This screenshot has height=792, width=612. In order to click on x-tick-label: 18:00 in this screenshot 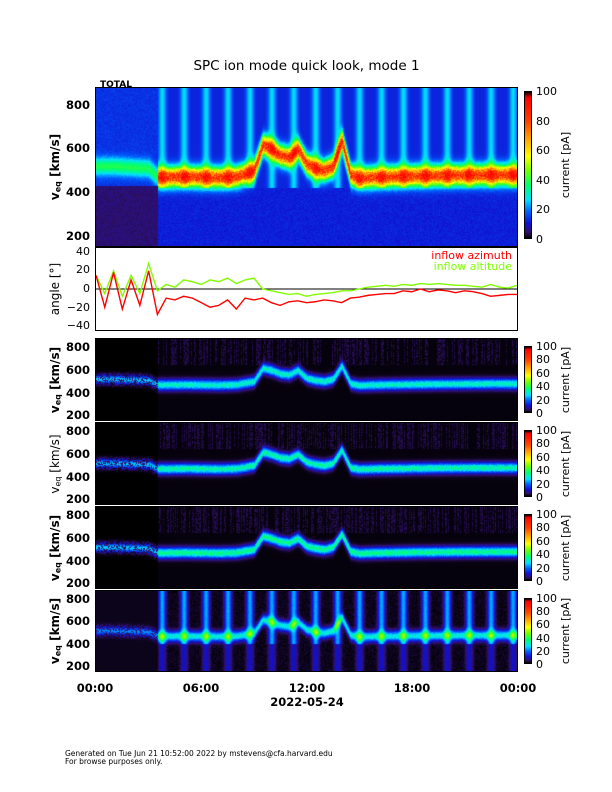, I will do `click(412, 688)`.